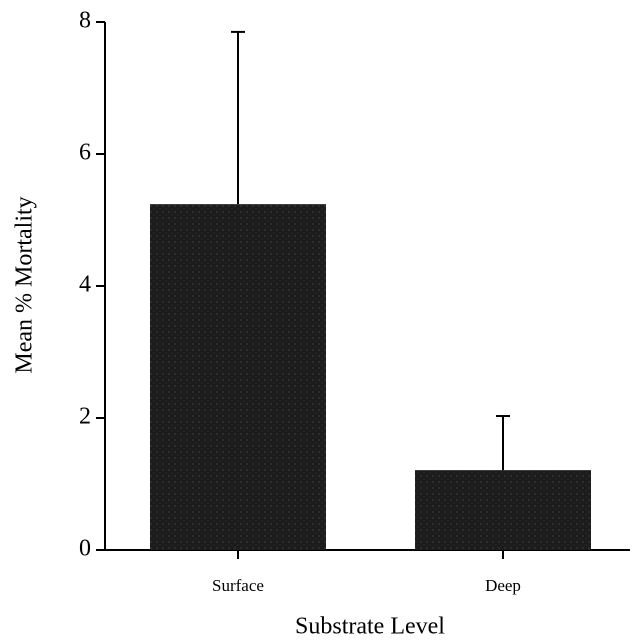 Image resolution: width=634 pixels, height=644 pixels. What do you see at coordinates (85, 21) in the screenshot?
I see `y-tick-label: 8` at bounding box center [85, 21].